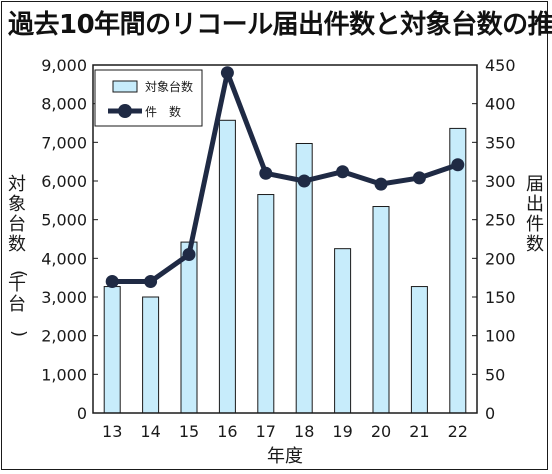 The width and height of the screenshot is (552, 474). What do you see at coordinates (419, 431) in the screenshot?
I see `x-tick-label: 21` at bounding box center [419, 431].